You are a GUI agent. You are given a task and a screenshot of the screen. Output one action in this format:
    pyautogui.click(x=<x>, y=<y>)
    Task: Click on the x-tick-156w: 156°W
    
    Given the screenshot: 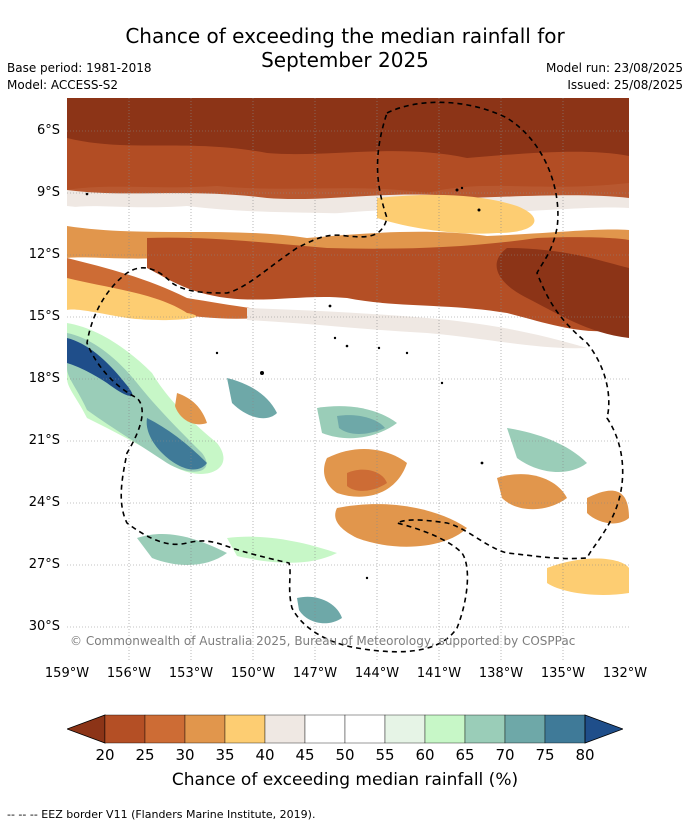 What is the action you would take?
    pyautogui.click(x=129, y=673)
    